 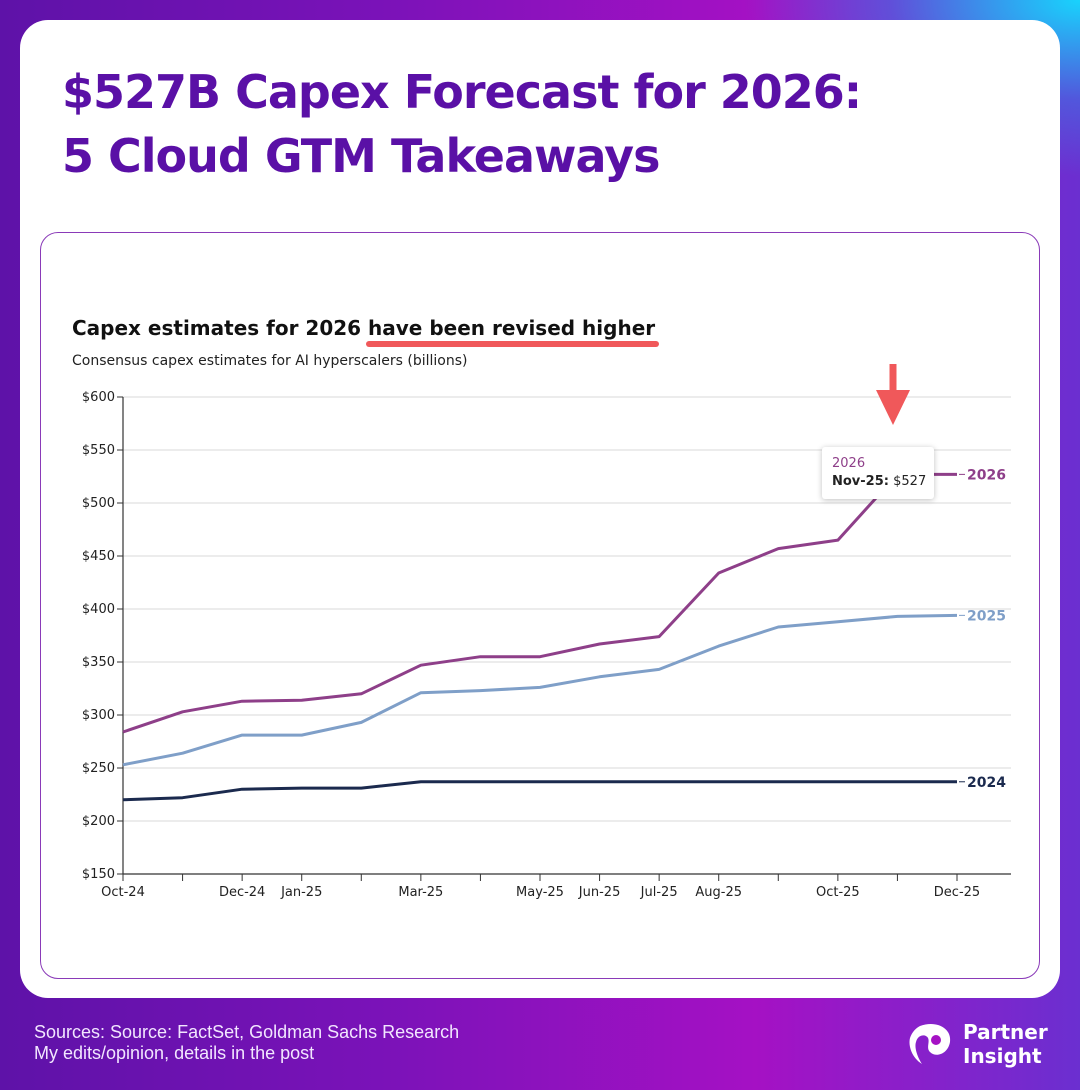 I want to click on x-tick-label: Oct-25, so click(x=838, y=892).